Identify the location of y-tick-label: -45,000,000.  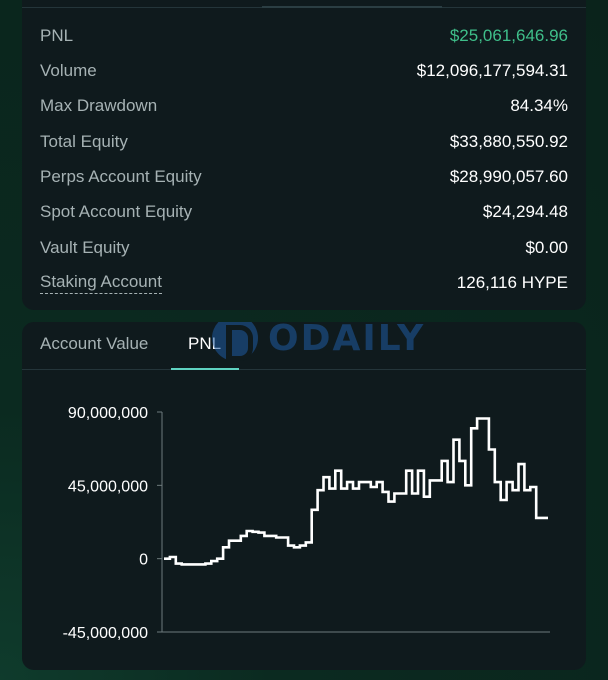
(106, 633).